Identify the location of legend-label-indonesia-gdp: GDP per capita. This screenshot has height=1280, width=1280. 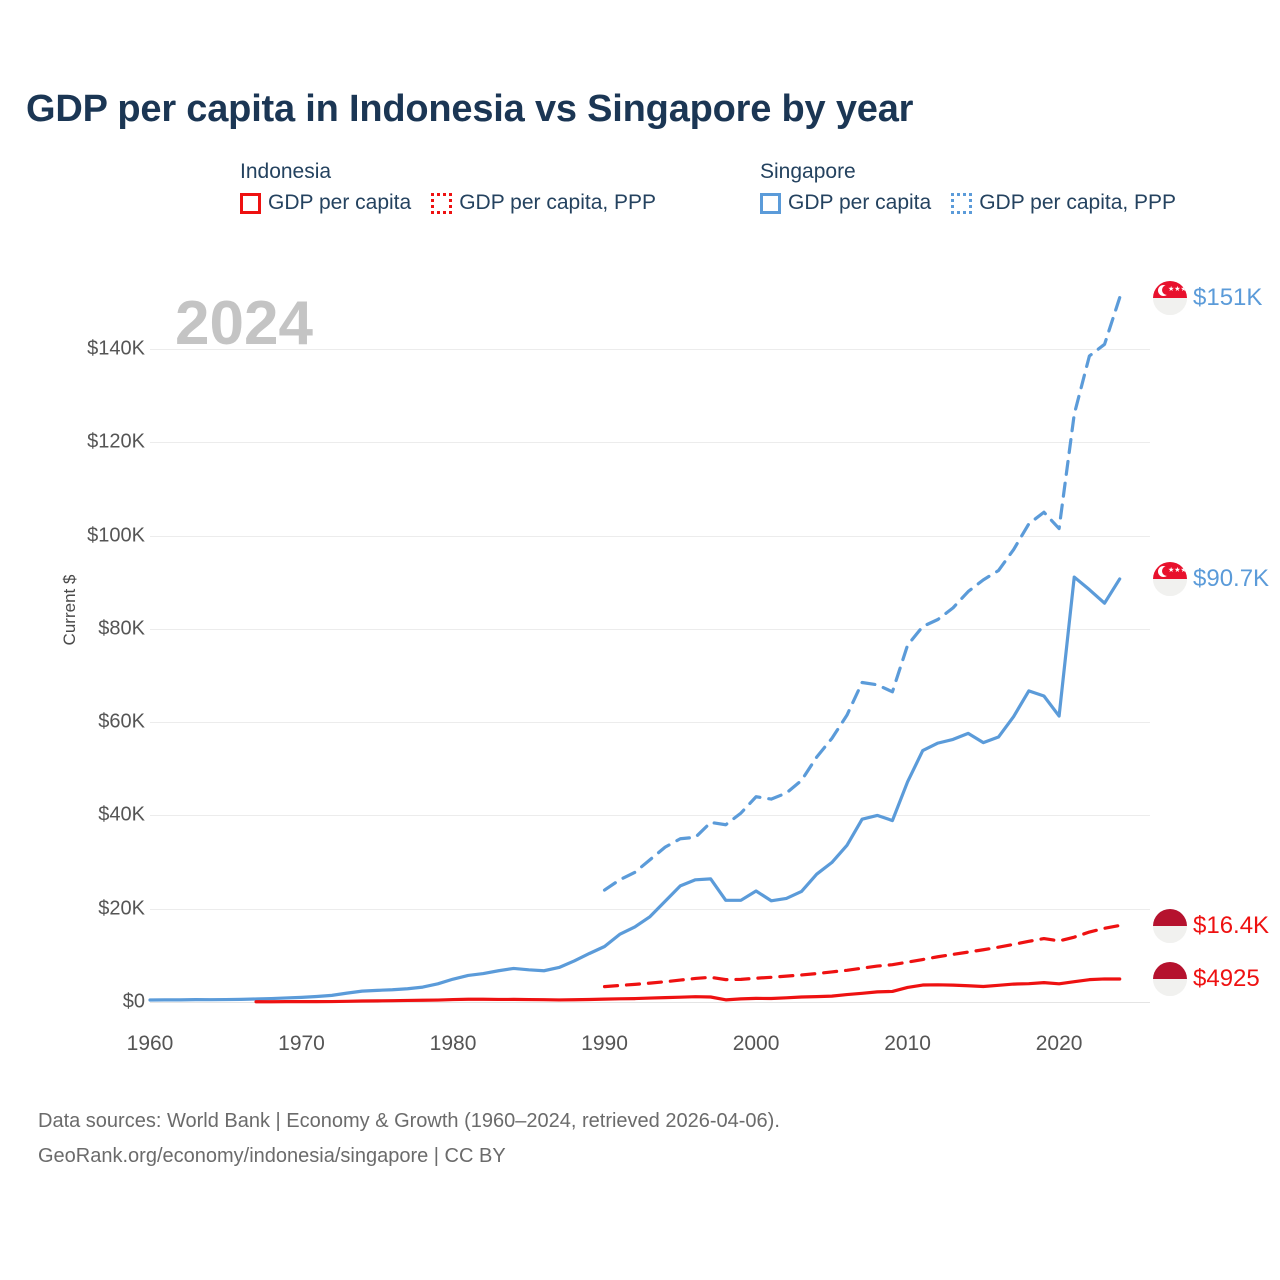
(340, 202).